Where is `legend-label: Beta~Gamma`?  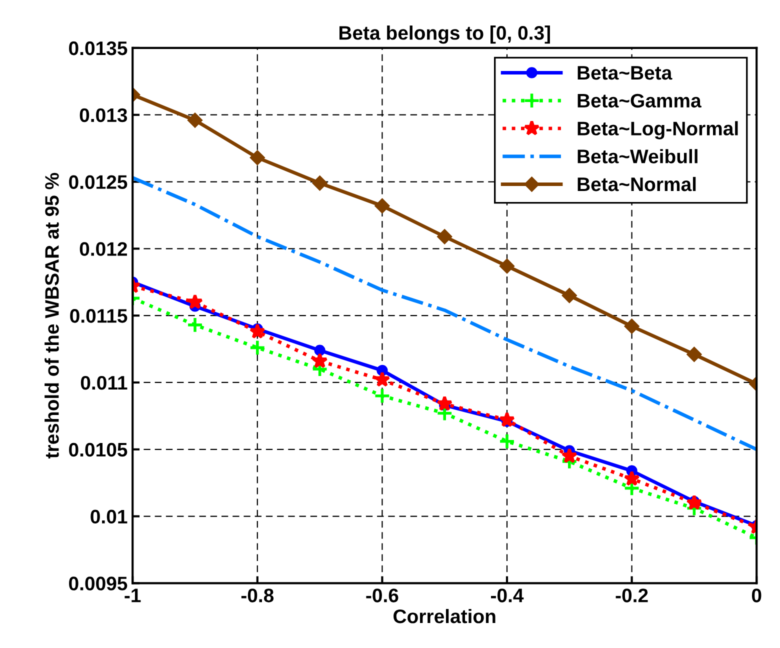
legend-label: Beta~Gamma is located at coordinates (640, 101).